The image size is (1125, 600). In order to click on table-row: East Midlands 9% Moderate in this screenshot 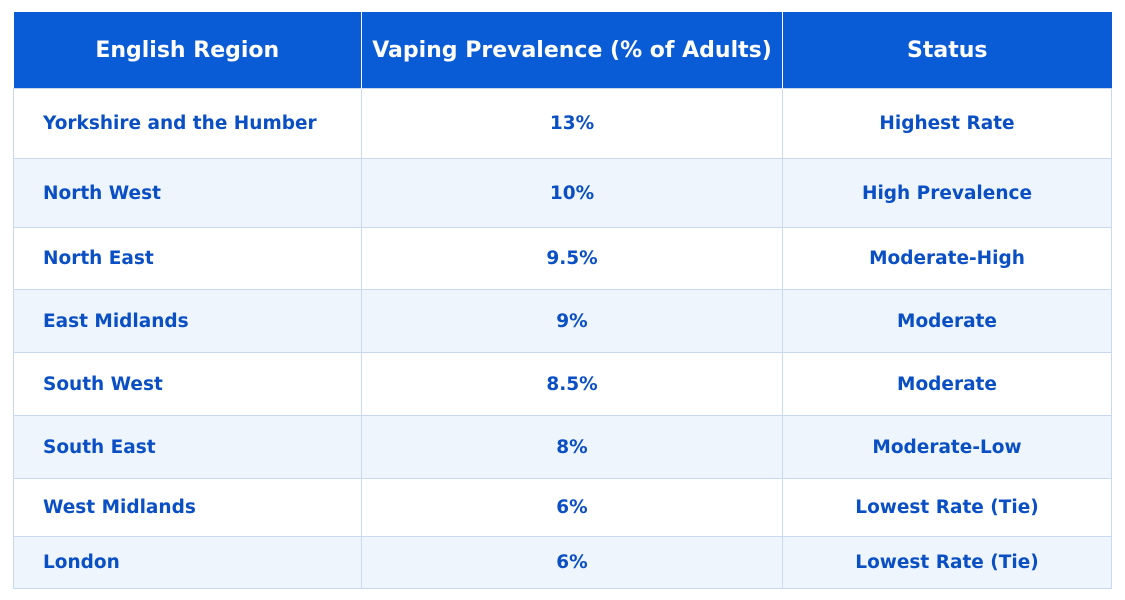, I will do `click(562, 321)`.